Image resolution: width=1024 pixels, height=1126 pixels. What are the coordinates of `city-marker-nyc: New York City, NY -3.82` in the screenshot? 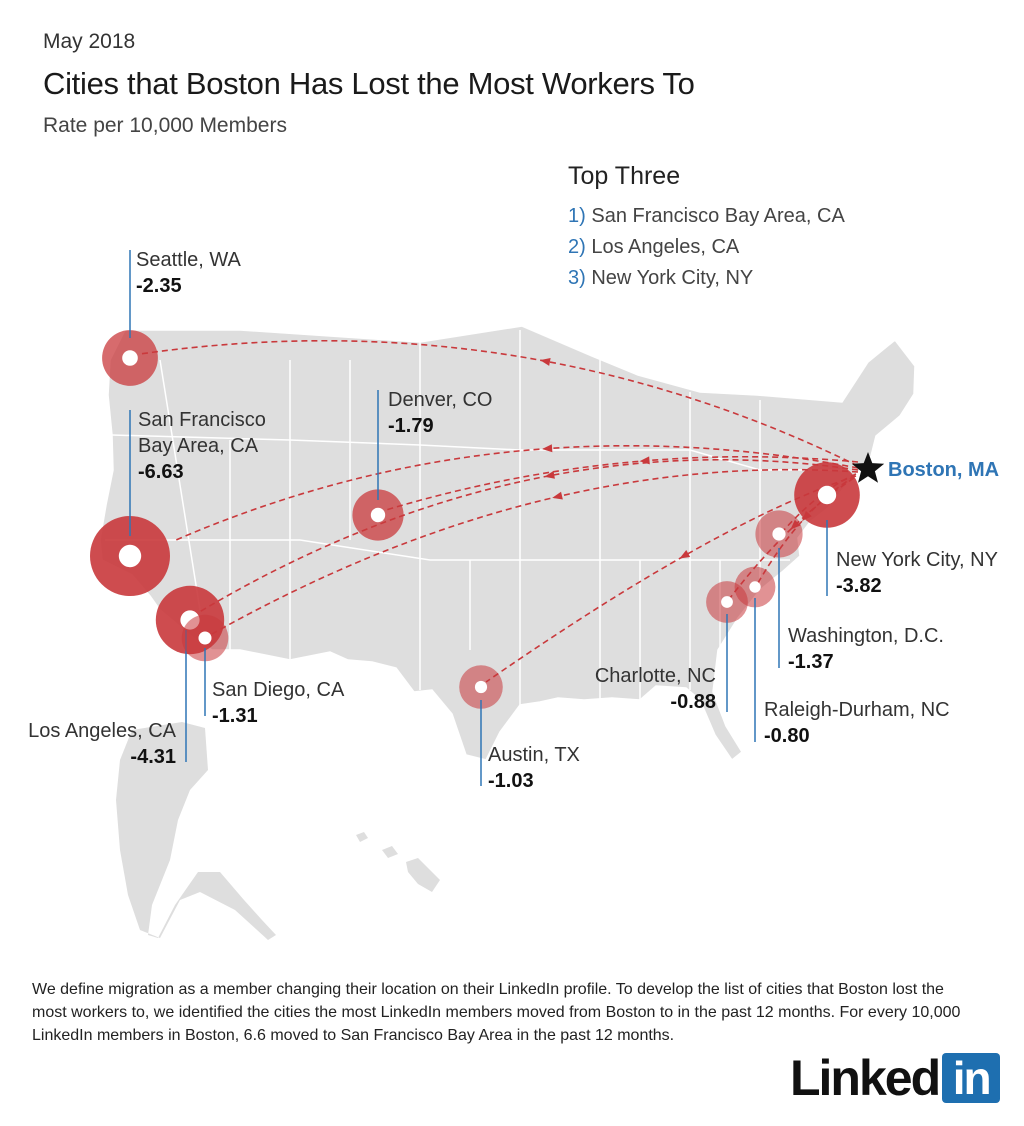 It's located at (896, 529).